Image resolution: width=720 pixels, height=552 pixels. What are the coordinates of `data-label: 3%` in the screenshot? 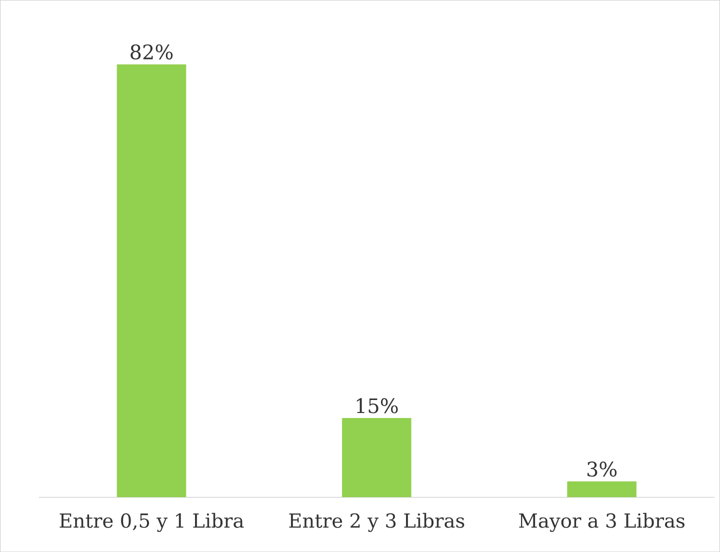 It's located at (602, 469).